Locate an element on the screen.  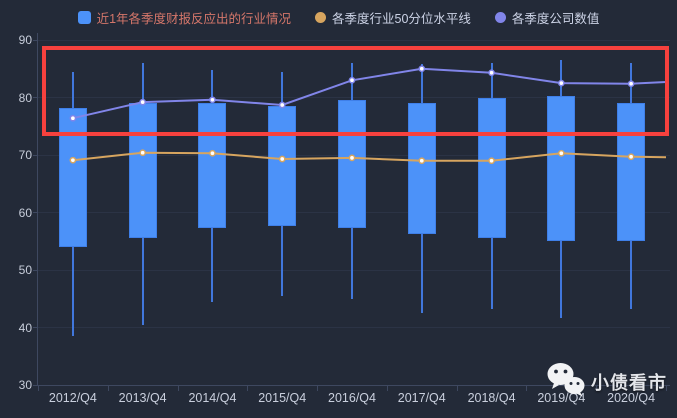
y-axis-label: 70 is located at coordinates (25, 155).